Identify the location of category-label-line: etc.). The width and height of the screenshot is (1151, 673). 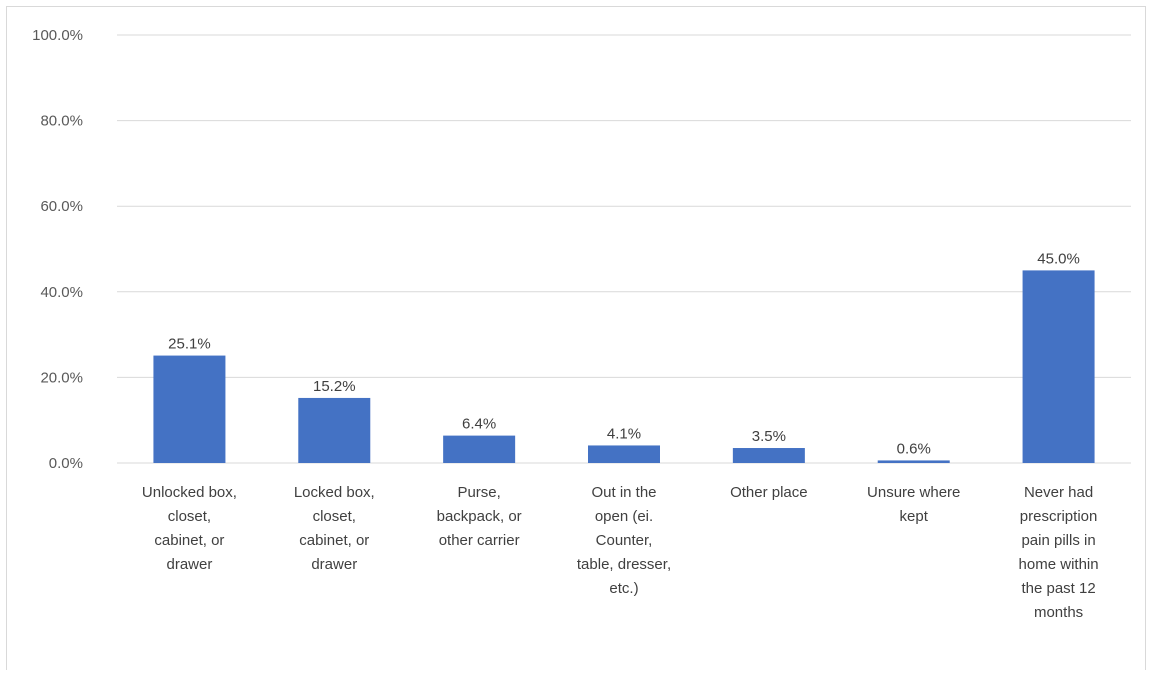
(623, 588).